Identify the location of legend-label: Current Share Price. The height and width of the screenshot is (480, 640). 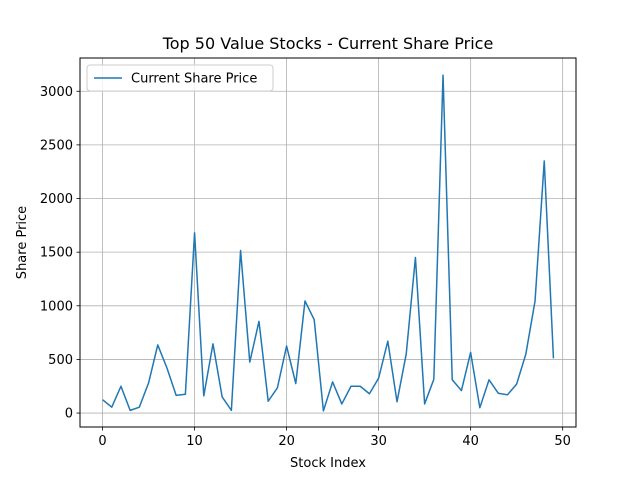
(194, 79).